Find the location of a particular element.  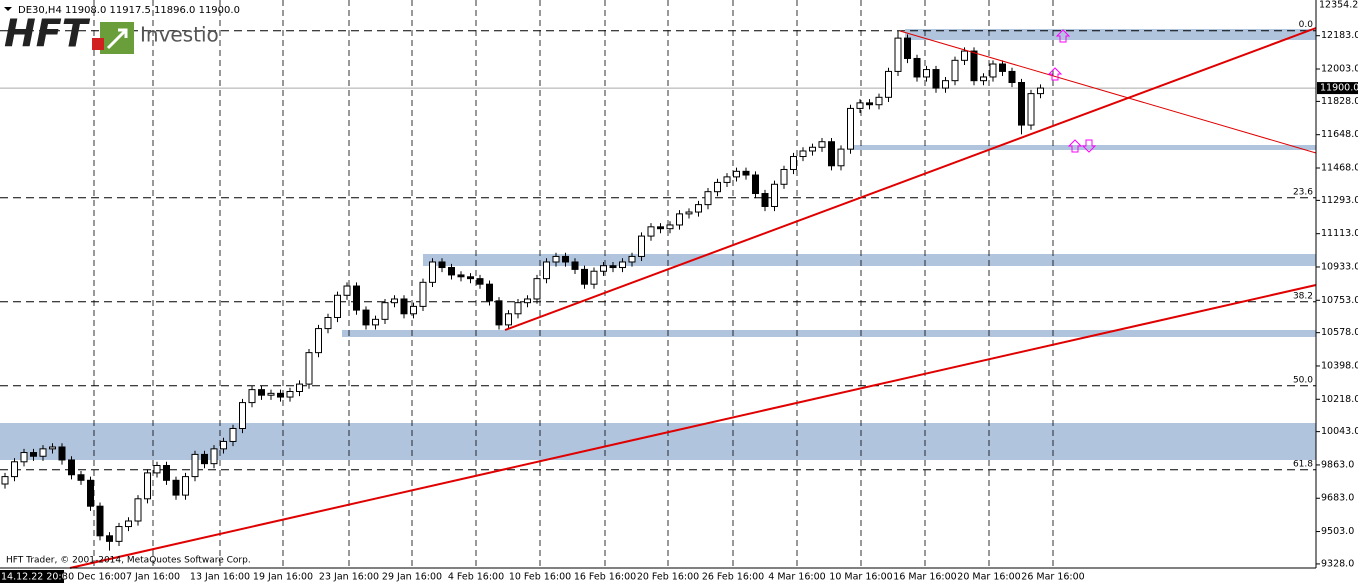

x-tick-label: 19 Jan 16:00 is located at coordinates (283, 577).